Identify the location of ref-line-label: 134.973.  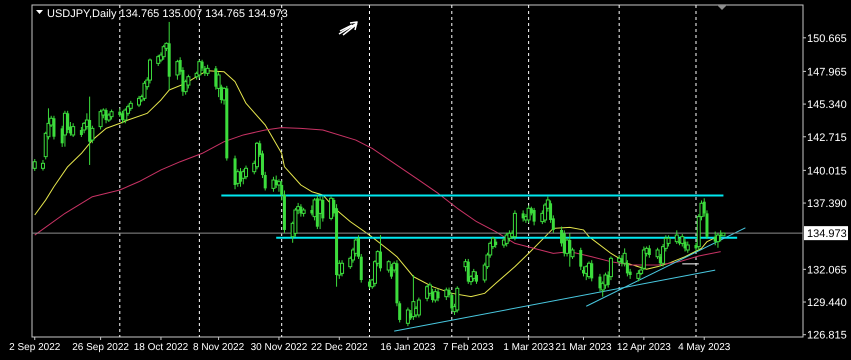
(827, 234).